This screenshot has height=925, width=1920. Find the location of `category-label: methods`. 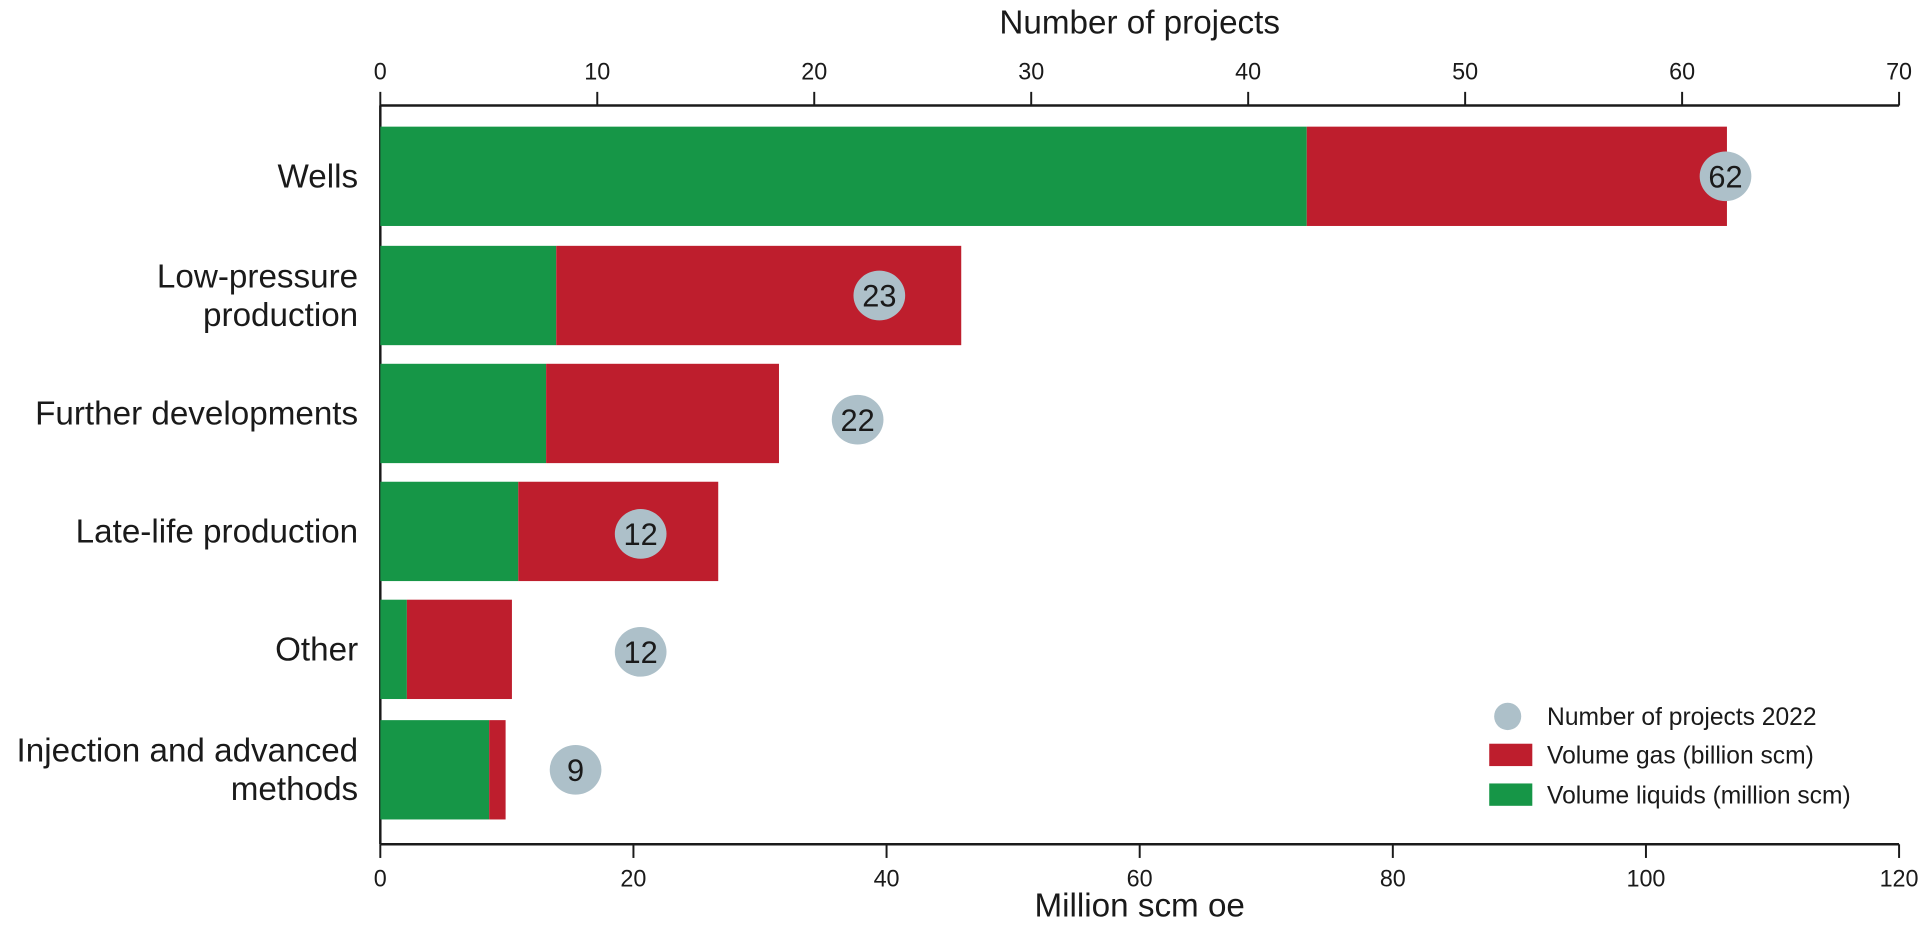

category-label: methods is located at coordinates (294, 789).